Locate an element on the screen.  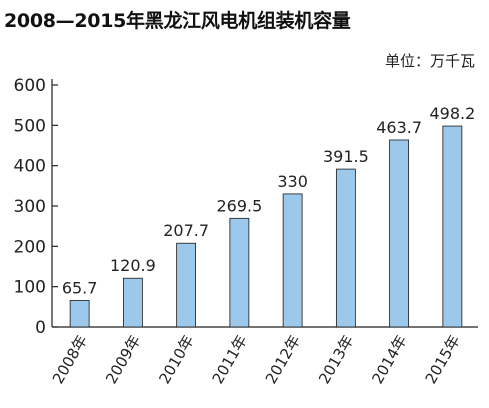
bar-2014年 is located at coordinates (399, 233).